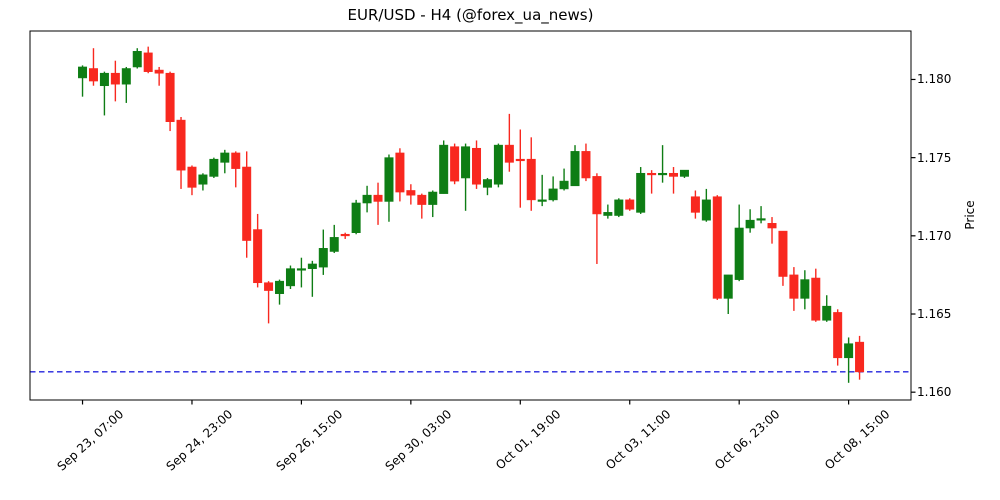 The width and height of the screenshot is (1000, 500). I want to click on y-tick-label: 1.160, so click(934, 392).